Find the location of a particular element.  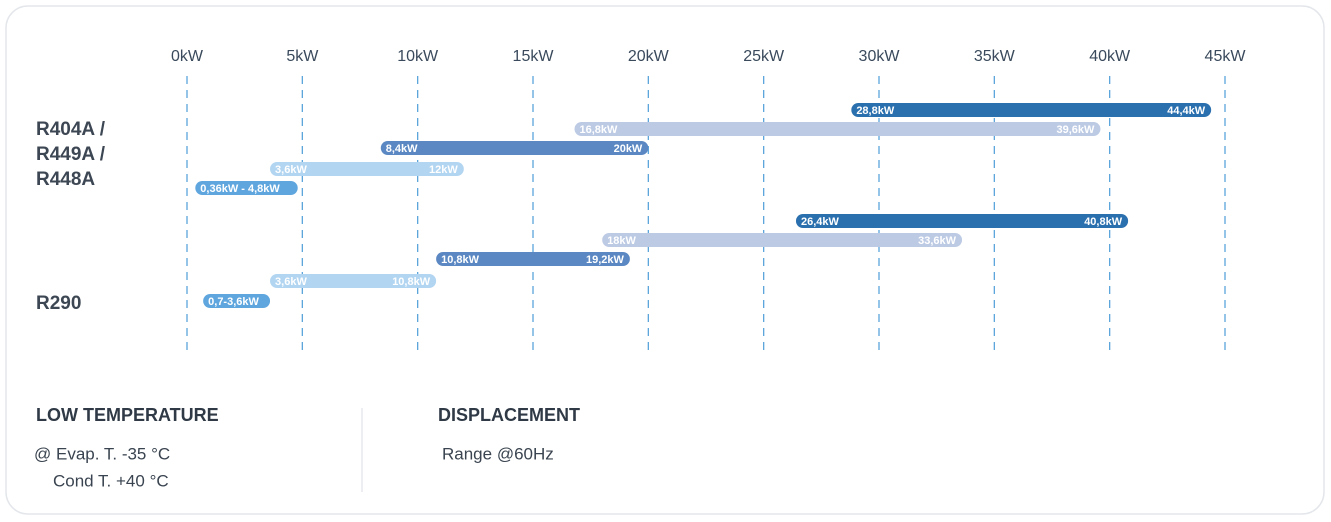

x-tick-label: 40kW is located at coordinates (1110, 56).